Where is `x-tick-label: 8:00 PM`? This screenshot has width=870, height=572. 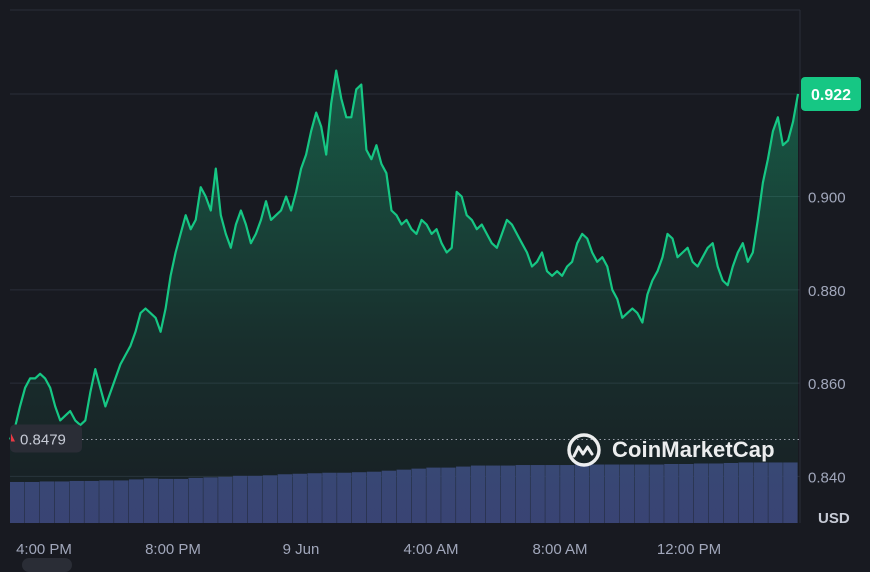
x-tick-label: 8:00 PM is located at coordinates (173, 549).